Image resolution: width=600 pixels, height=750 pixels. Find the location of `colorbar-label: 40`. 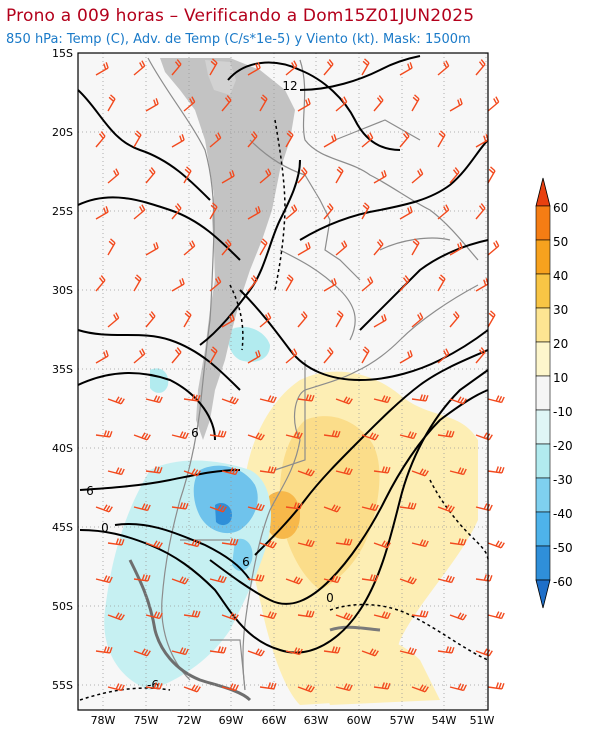

colorbar-label: 40 is located at coordinates (560, 276).